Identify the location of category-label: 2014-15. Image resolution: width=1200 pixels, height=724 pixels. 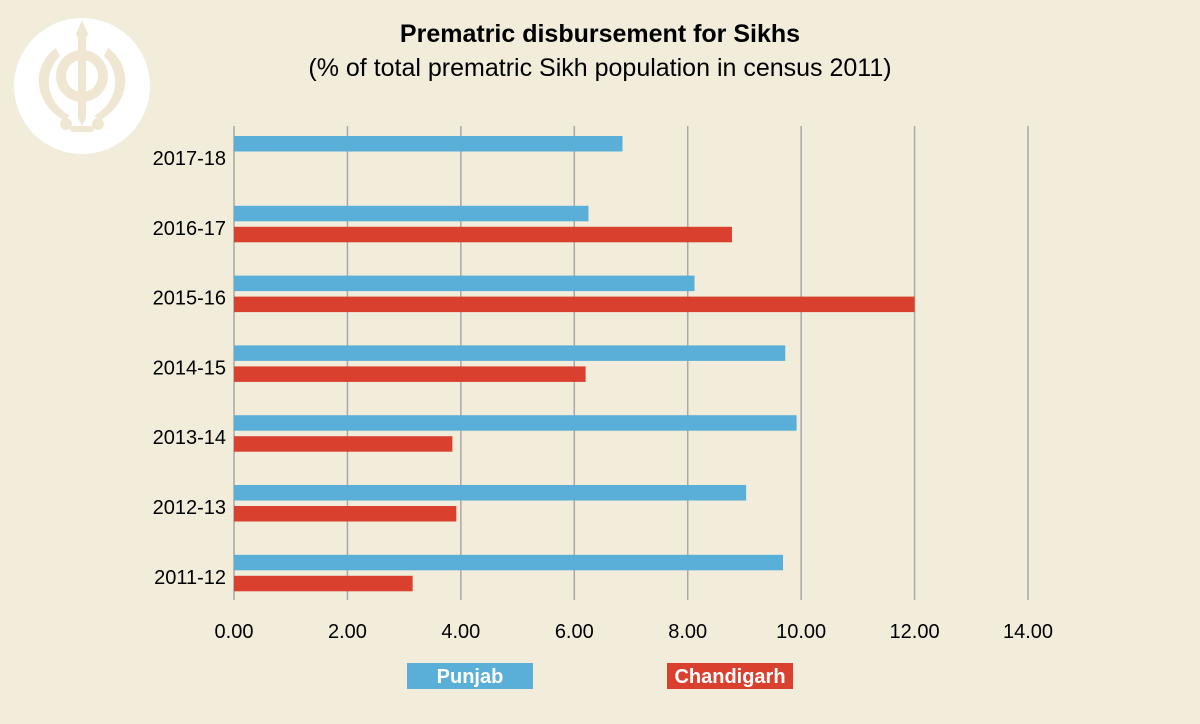
(189, 368).